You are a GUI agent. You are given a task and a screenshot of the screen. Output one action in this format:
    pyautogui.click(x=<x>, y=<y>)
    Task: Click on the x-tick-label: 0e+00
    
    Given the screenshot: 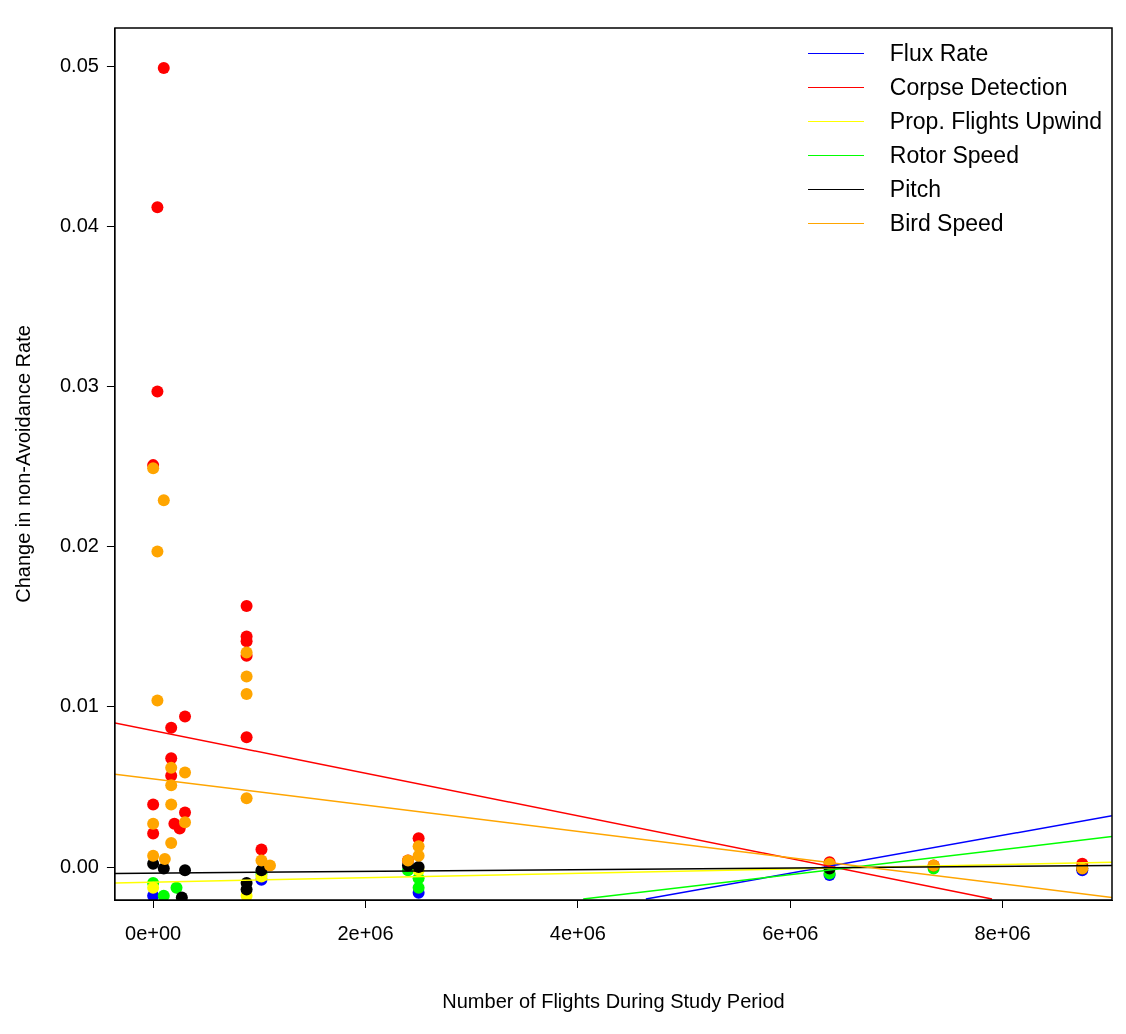 What is the action you would take?
    pyautogui.click(x=153, y=932)
    